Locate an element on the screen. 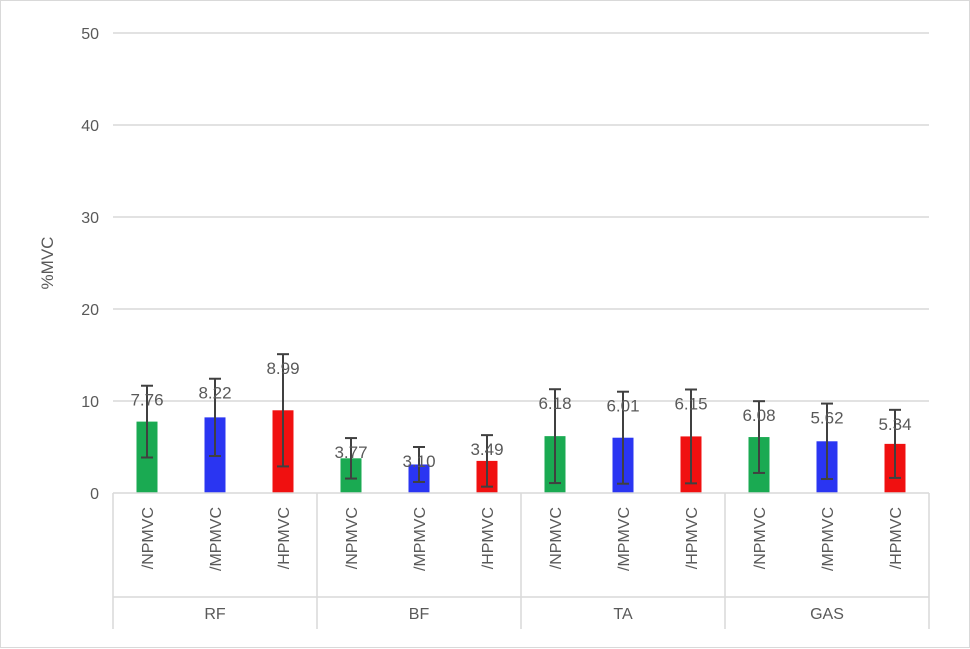 The width and height of the screenshot is (970, 649). data-label-TA-NPMVC: 6.18 is located at coordinates (554, 403).